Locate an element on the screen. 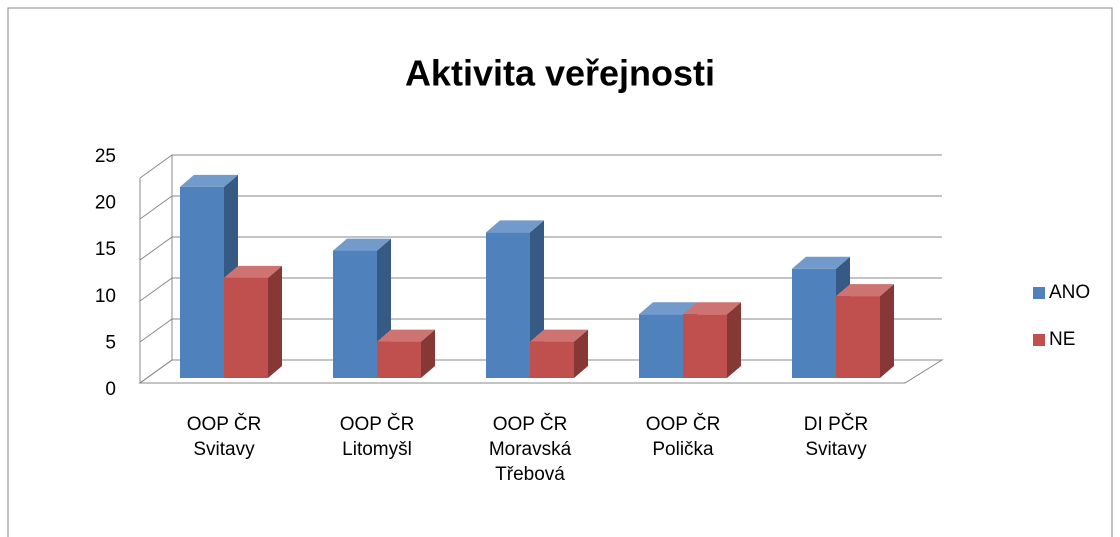 The image size is (1120, 537). x-tick-label: OOP ČR Svitavy is located at coordinates (224, 437).